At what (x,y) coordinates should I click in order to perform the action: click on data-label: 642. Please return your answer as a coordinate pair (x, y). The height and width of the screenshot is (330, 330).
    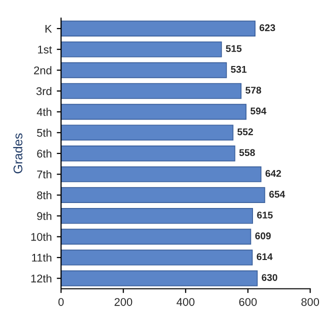
    Looking at the image, I should click on (273, 173).